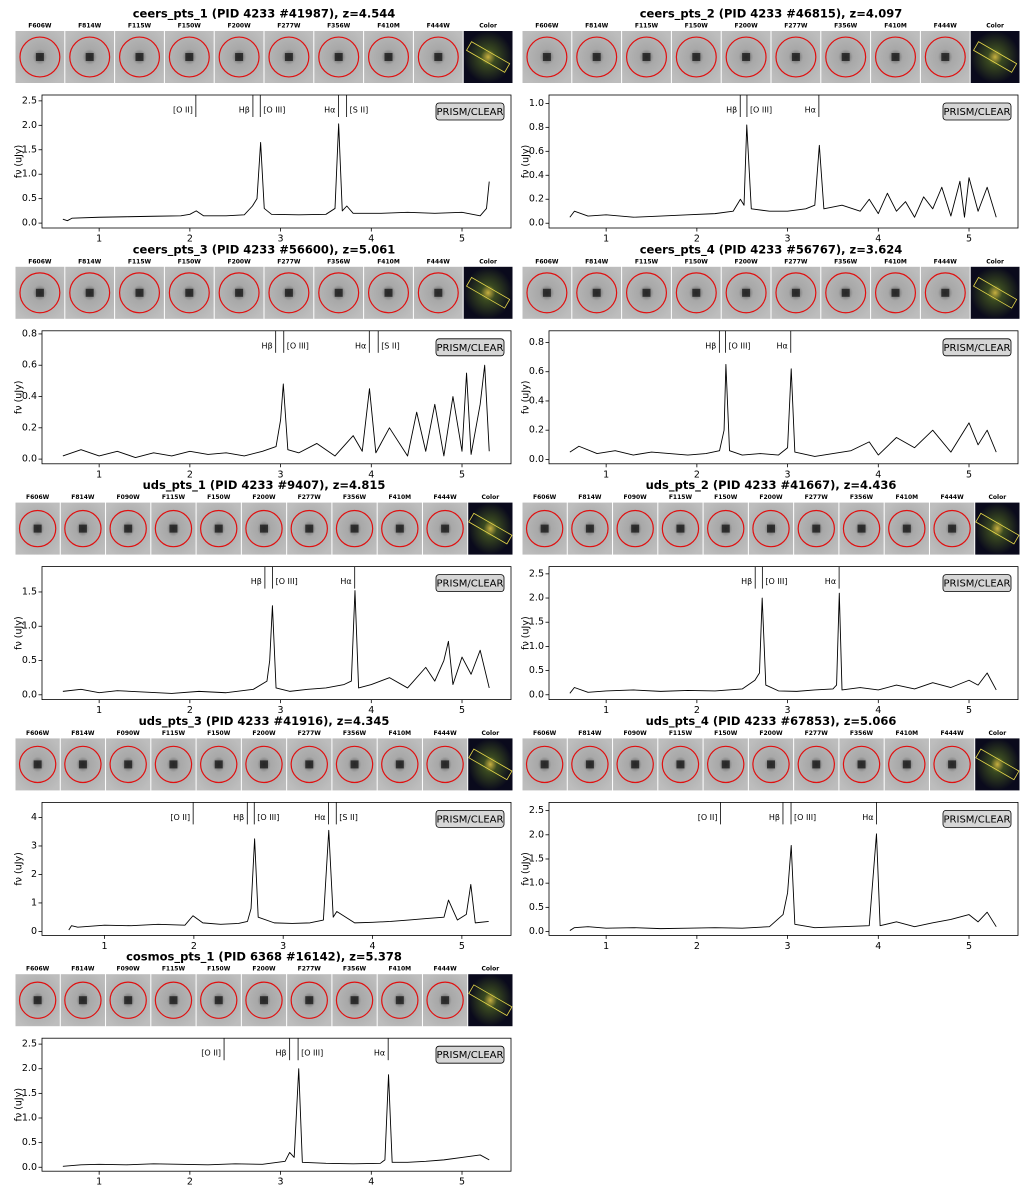  What do you see at coordinates (783, 882) in the screenshot?
I see `spectrum-line` at bounding box center [783, 882].